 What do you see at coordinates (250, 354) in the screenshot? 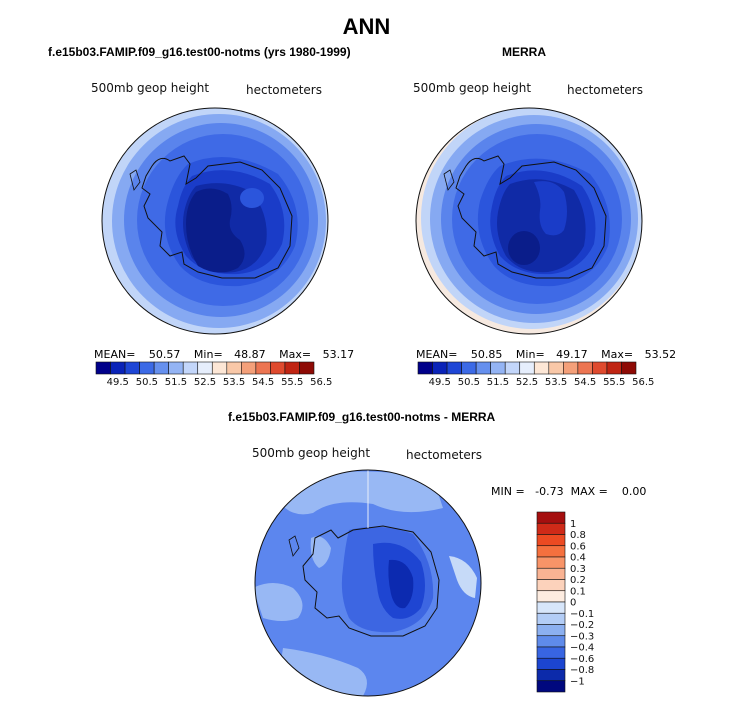
I see `min-value: 48.87` at bounding box center [250, 354].